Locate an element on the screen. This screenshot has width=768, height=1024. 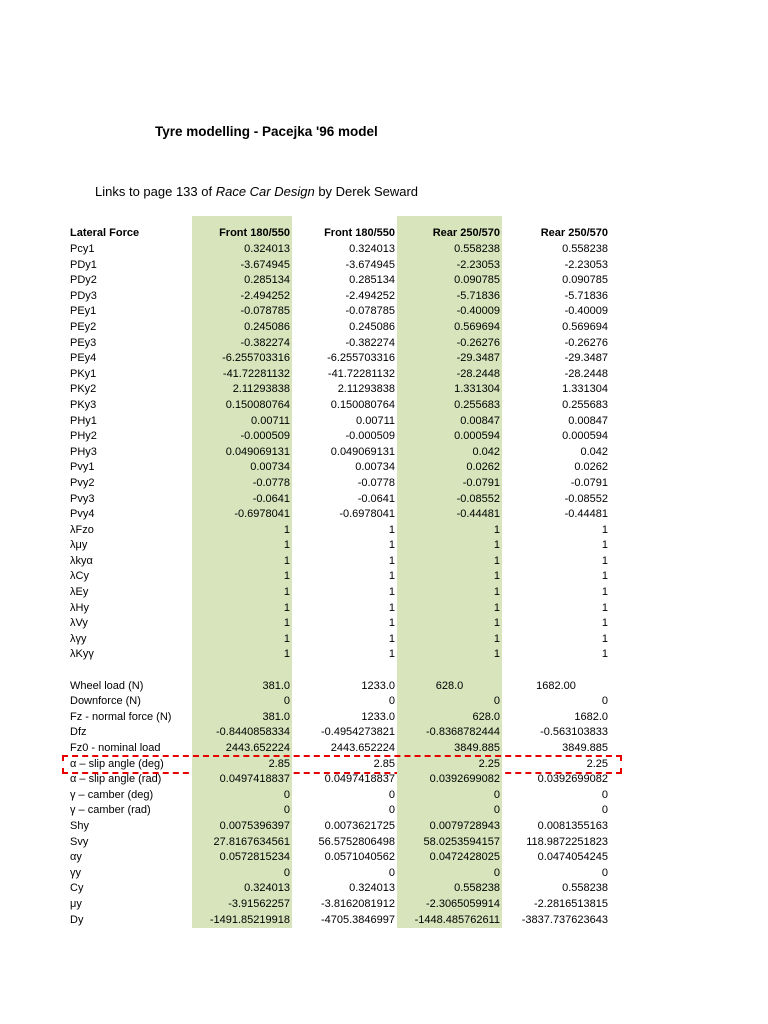
cell: -2.494252 is located at coordinates (242, 296).